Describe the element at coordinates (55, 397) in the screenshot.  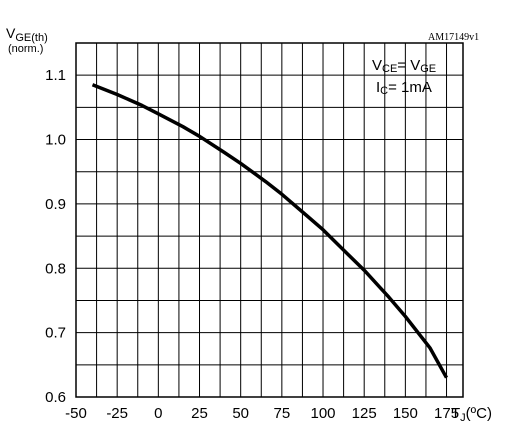
I see `y-tick-label: 0.6` at that location.